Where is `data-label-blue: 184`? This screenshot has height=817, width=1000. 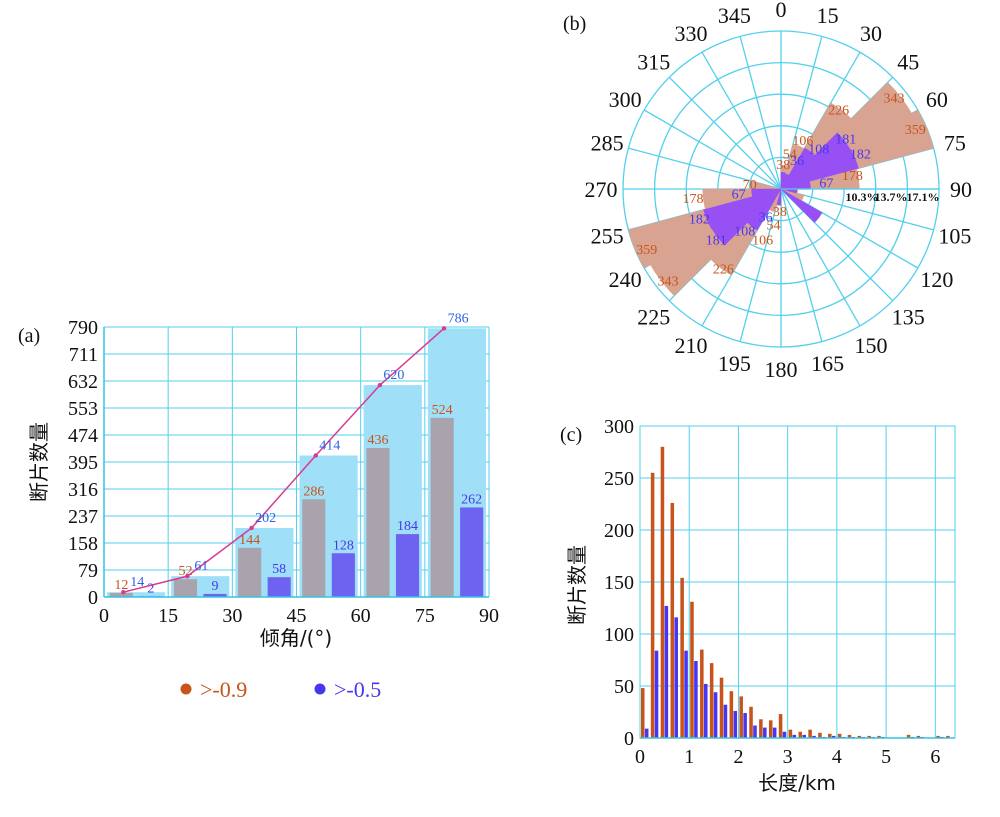
data-label-blue: 184 is located at coordinates (407, 526).